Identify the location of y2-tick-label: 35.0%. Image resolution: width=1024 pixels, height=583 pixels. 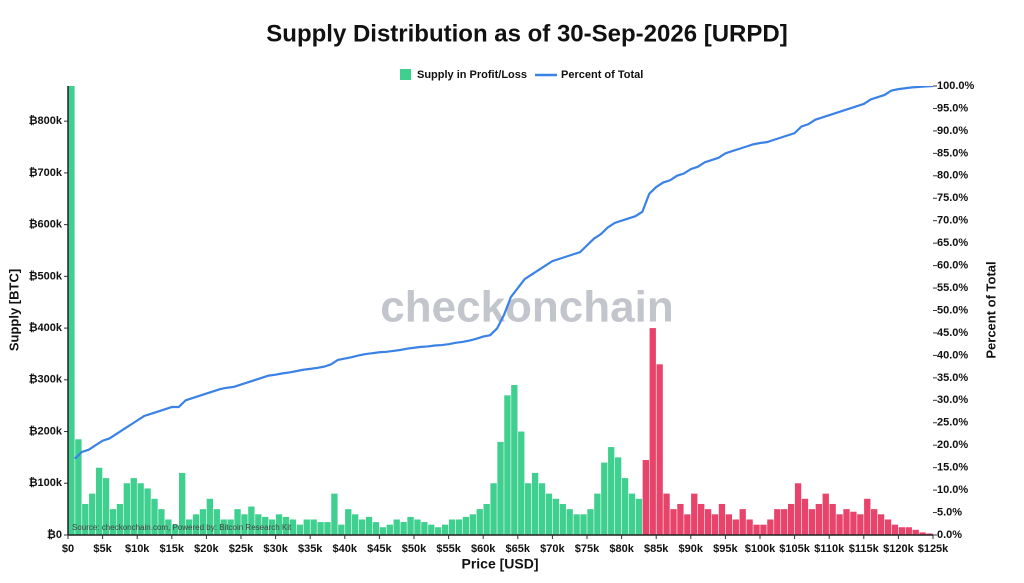
(952, 378).